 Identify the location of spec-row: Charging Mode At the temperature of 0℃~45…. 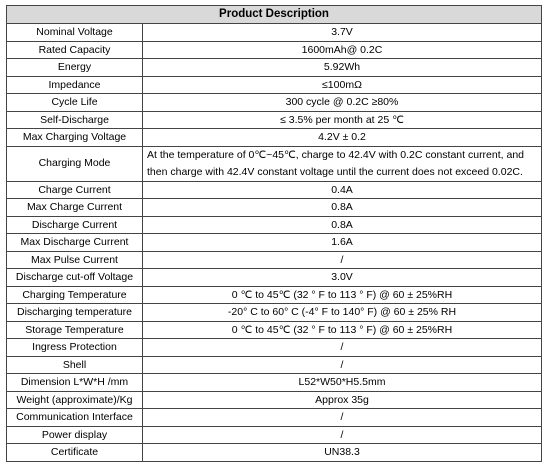
(274, 163).